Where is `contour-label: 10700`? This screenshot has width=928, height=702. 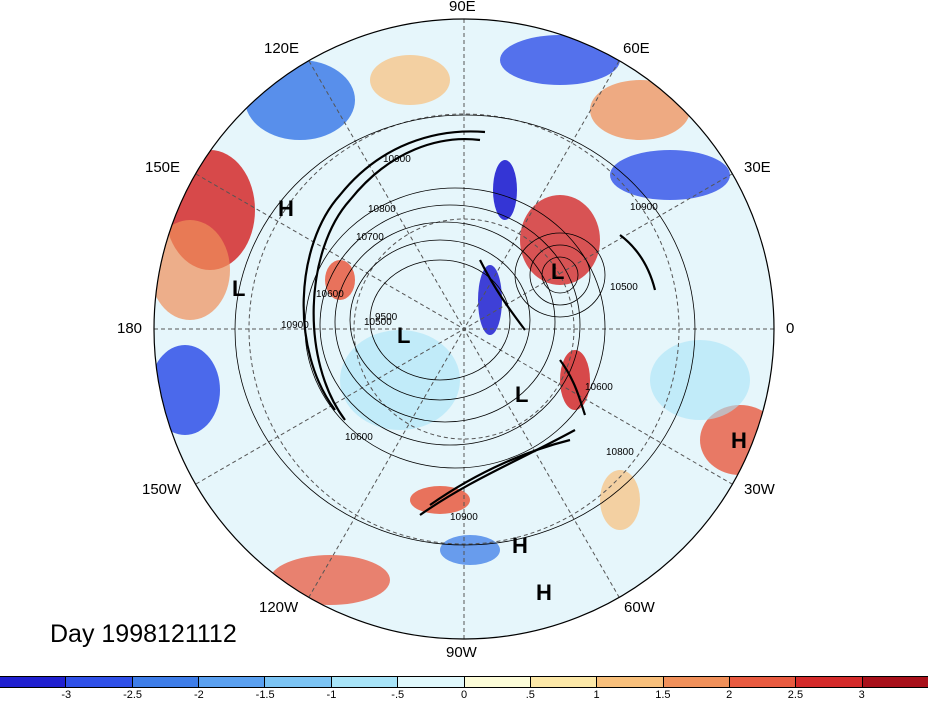
contour-label: 10700 is located at coordinates (370, 237).